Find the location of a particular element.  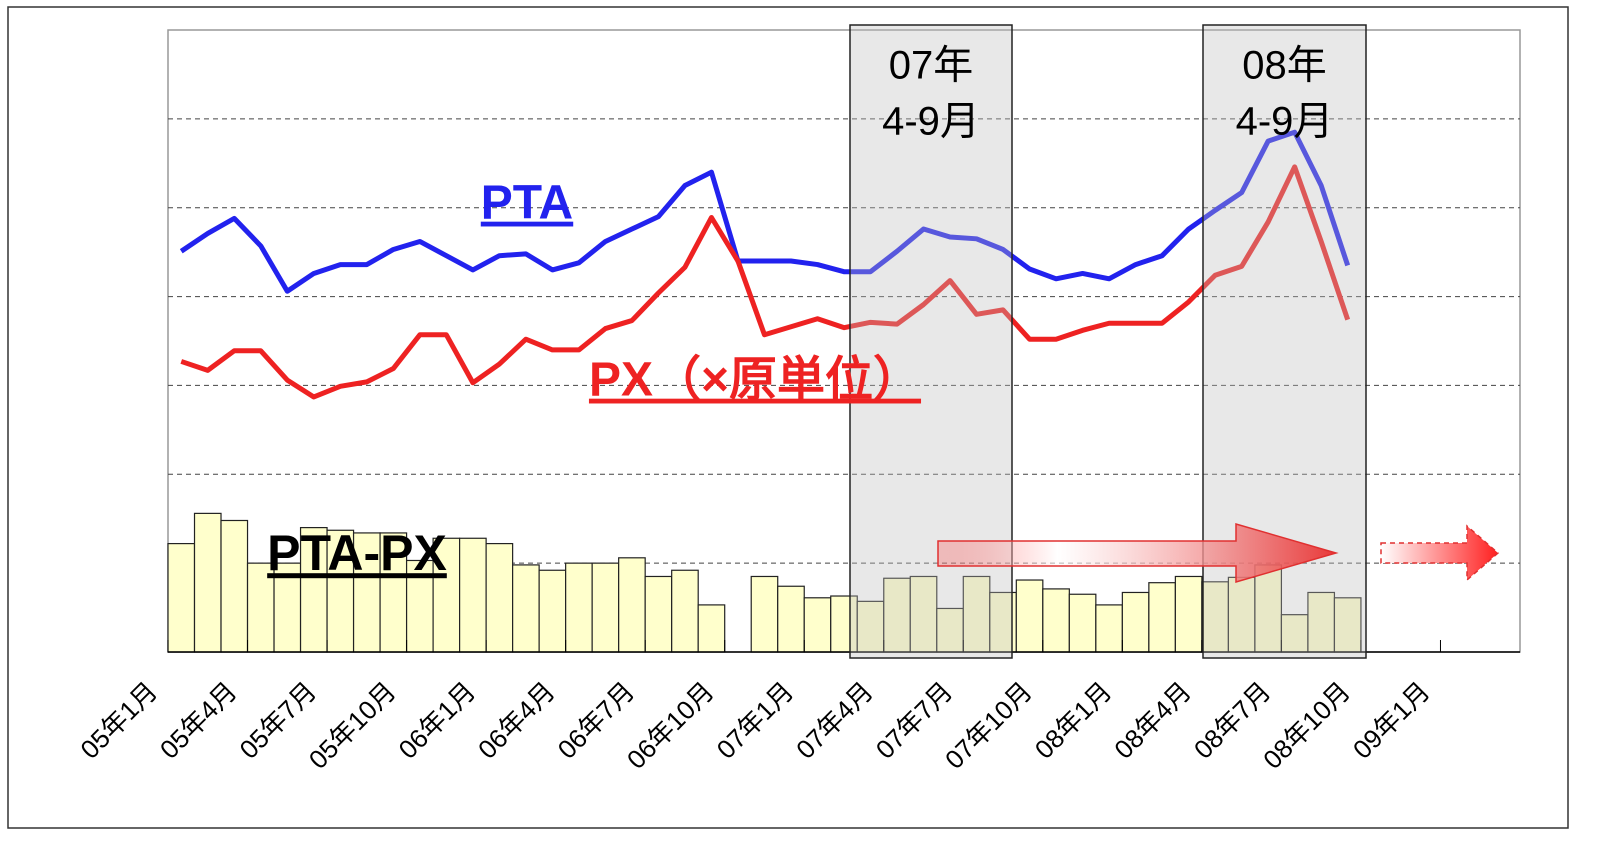

series-label: PTA-PX is located at coordinates (357, 553).